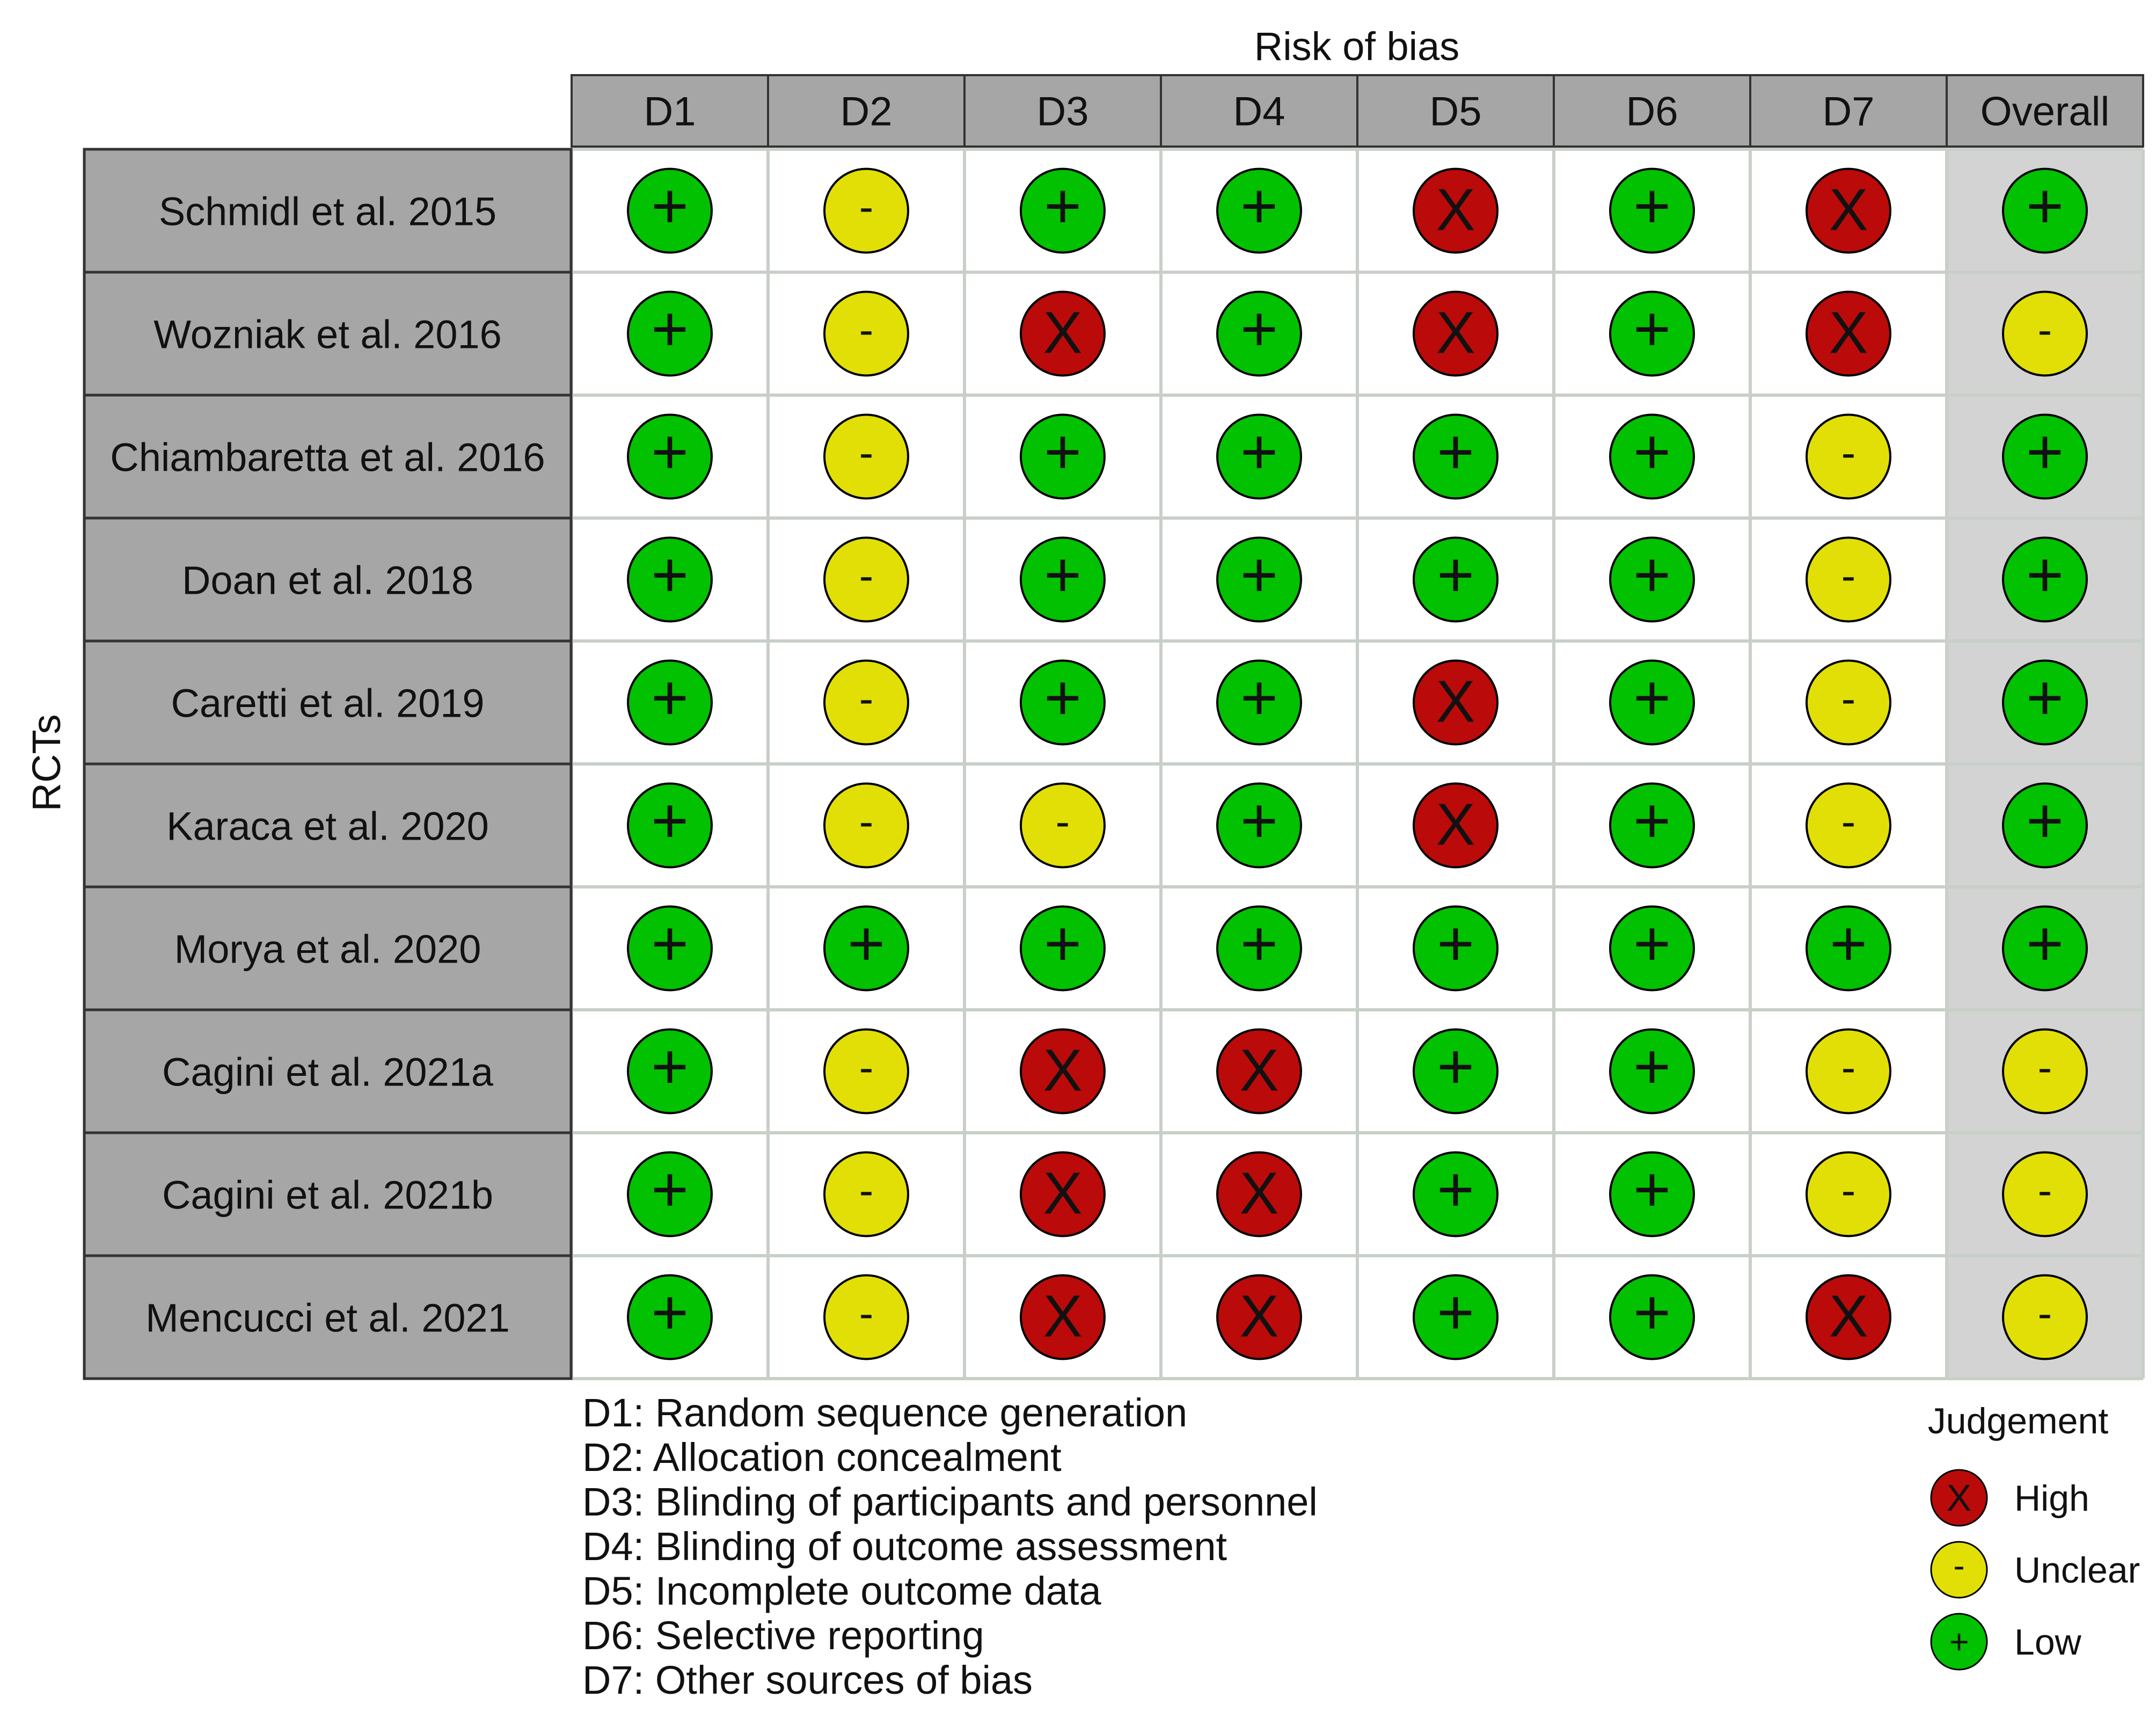 The width and height of the screenshot is (2156, 1712). I want to click on column-header-label: Overall, so click(2045, 112).